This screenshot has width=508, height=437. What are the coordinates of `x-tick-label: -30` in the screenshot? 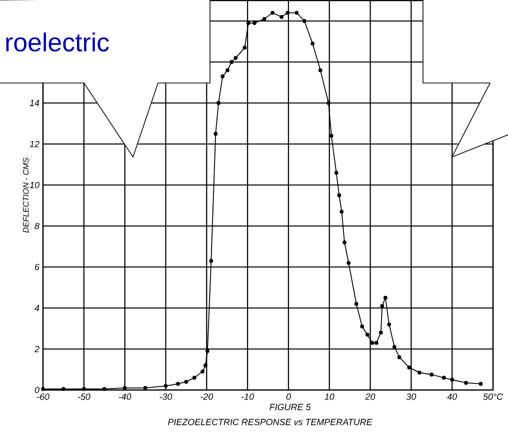 It's located at (166, 397).